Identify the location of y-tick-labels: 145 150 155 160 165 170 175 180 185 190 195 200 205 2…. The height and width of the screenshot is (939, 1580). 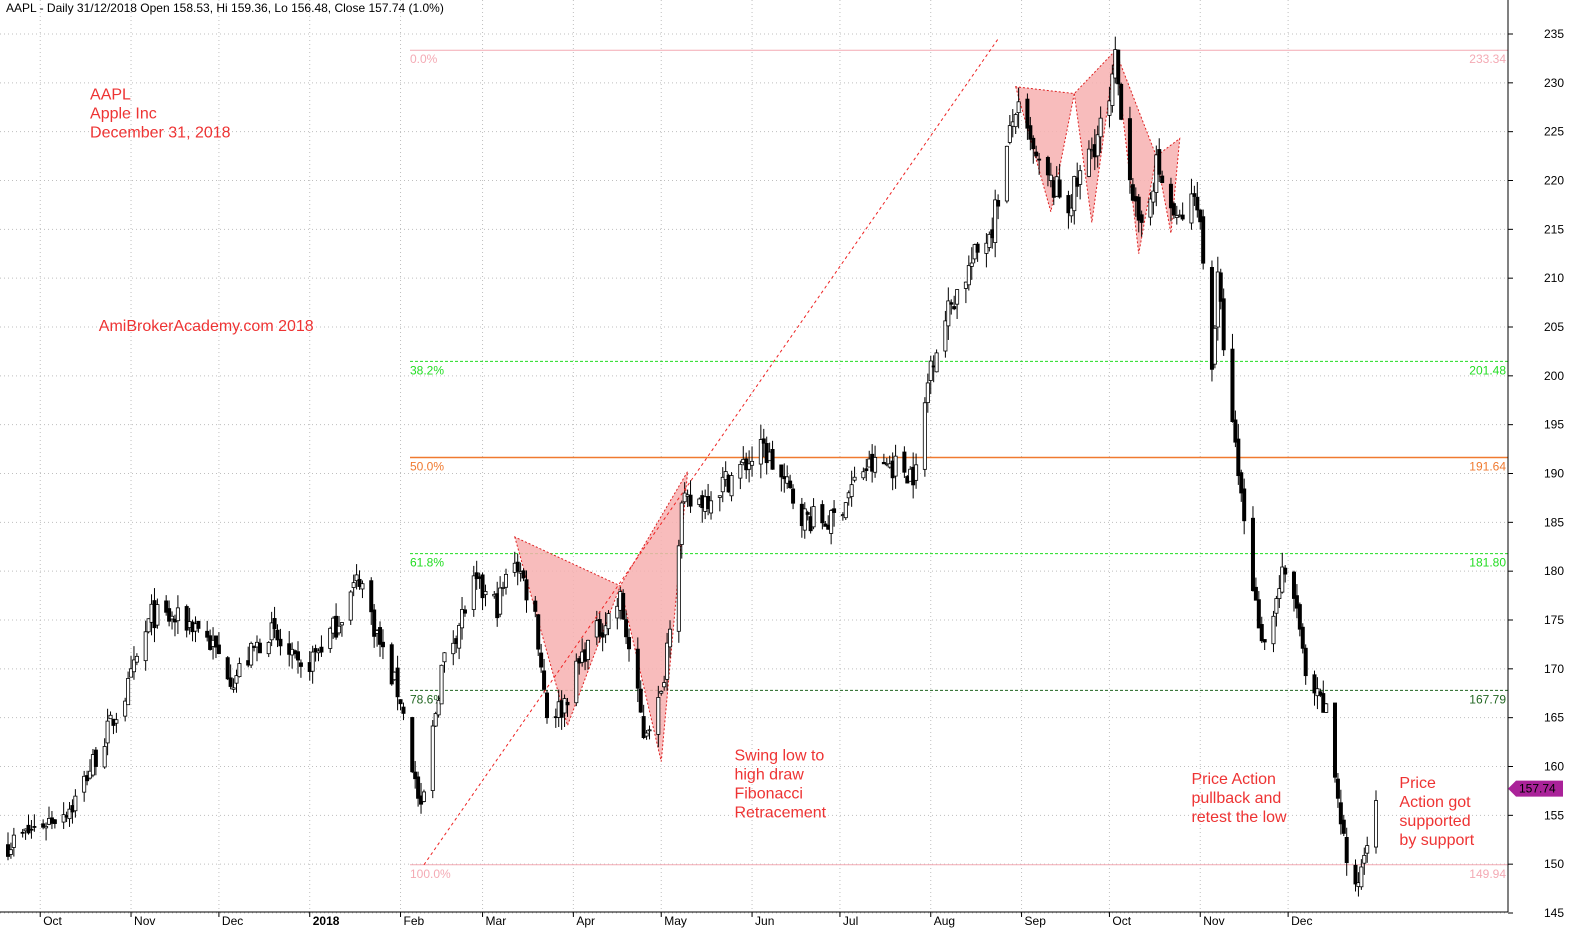
(1536, 473).